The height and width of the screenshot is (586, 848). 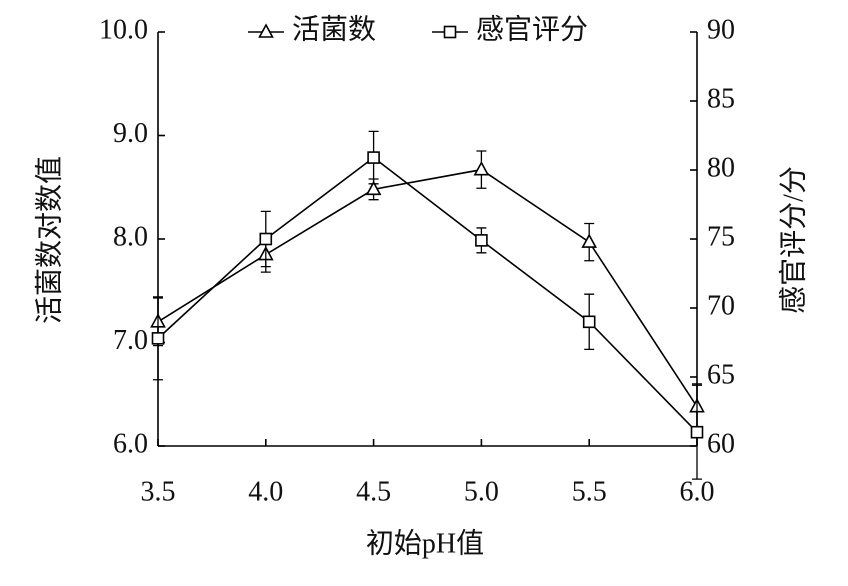 I want to click on y2-tick-label: 85, so click(x=721, y=98).